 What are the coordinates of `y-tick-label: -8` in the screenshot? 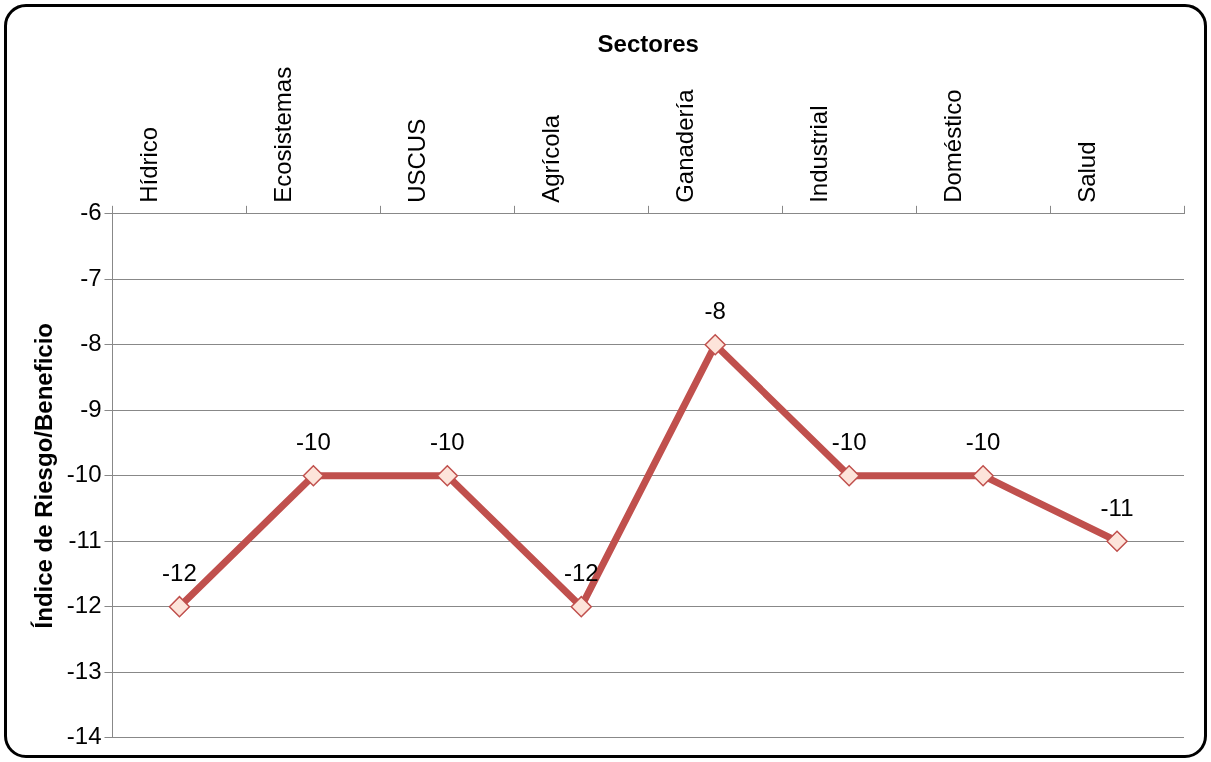 It's located at (91, 343).